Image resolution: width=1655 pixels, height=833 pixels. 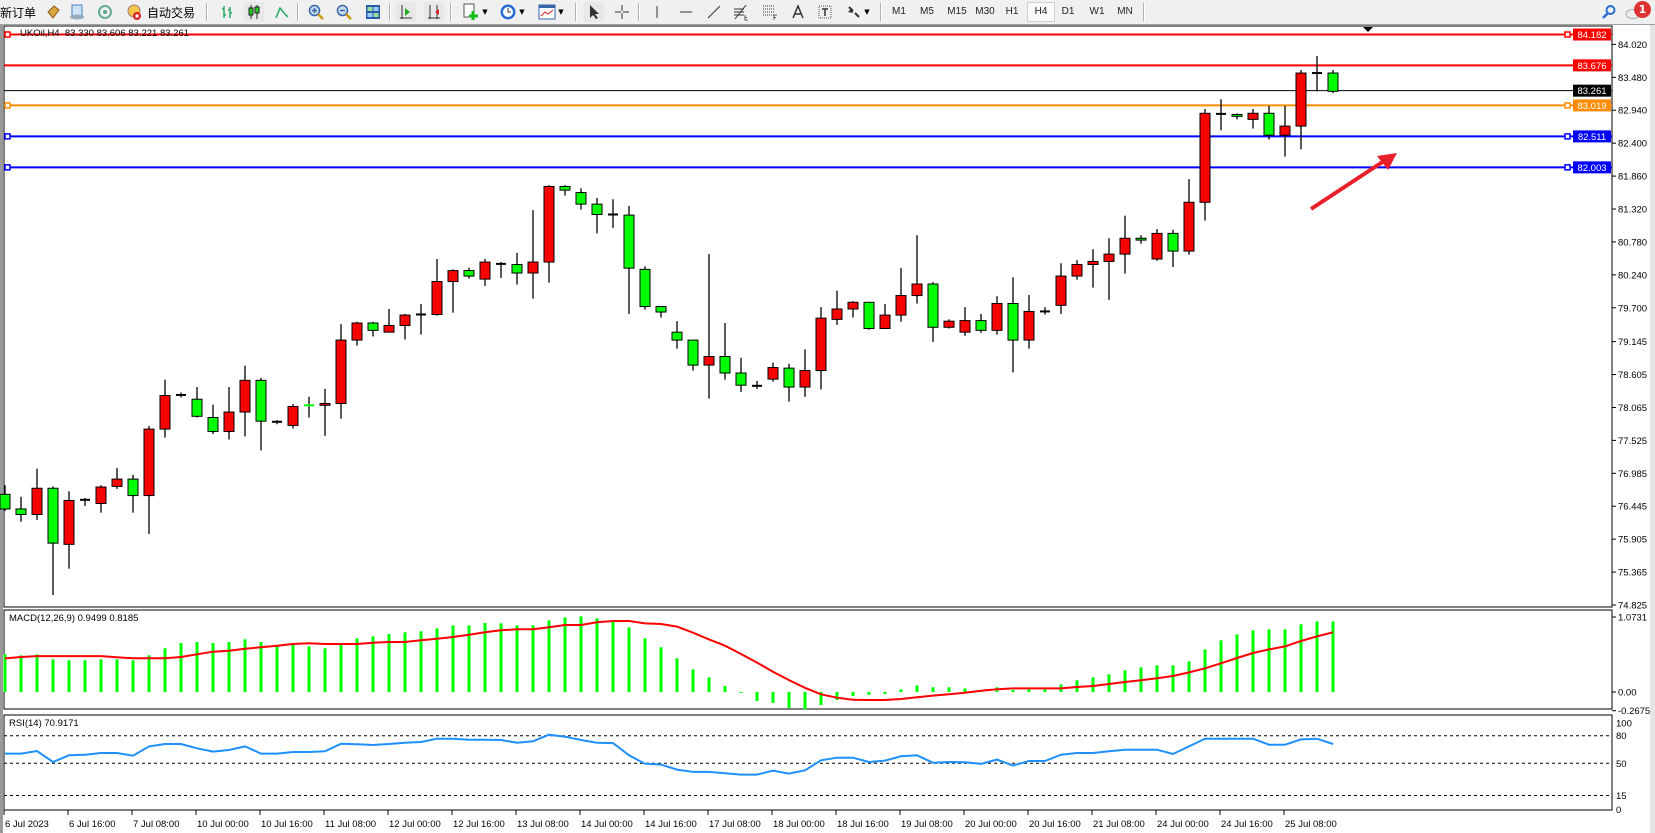 What do you see at coordinates (1642, 9) in the screenshot?
I see `notification-badge: 1` at bounding box center [1642, 9].